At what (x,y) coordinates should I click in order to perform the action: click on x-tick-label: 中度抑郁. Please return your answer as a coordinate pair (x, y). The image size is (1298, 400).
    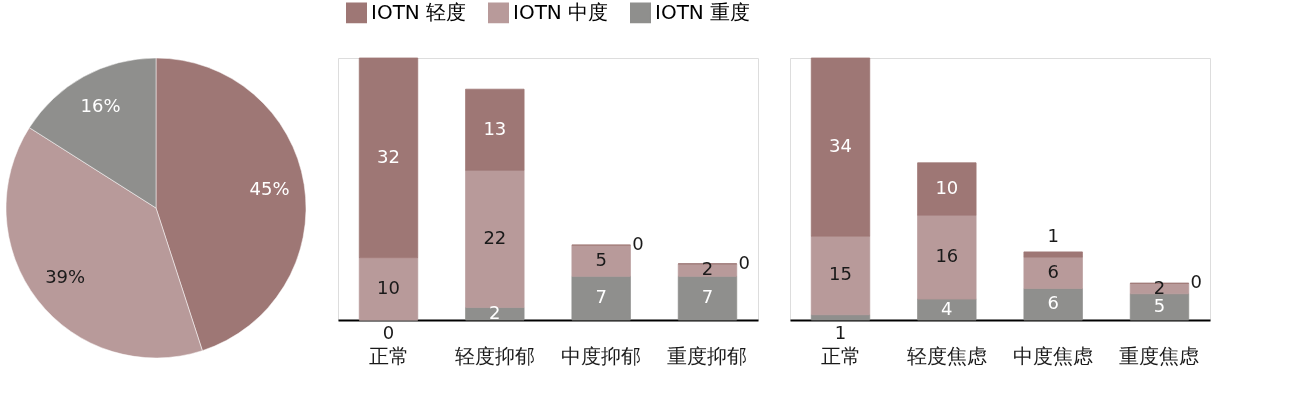
    Looking at the image, I should click on (601, 355).